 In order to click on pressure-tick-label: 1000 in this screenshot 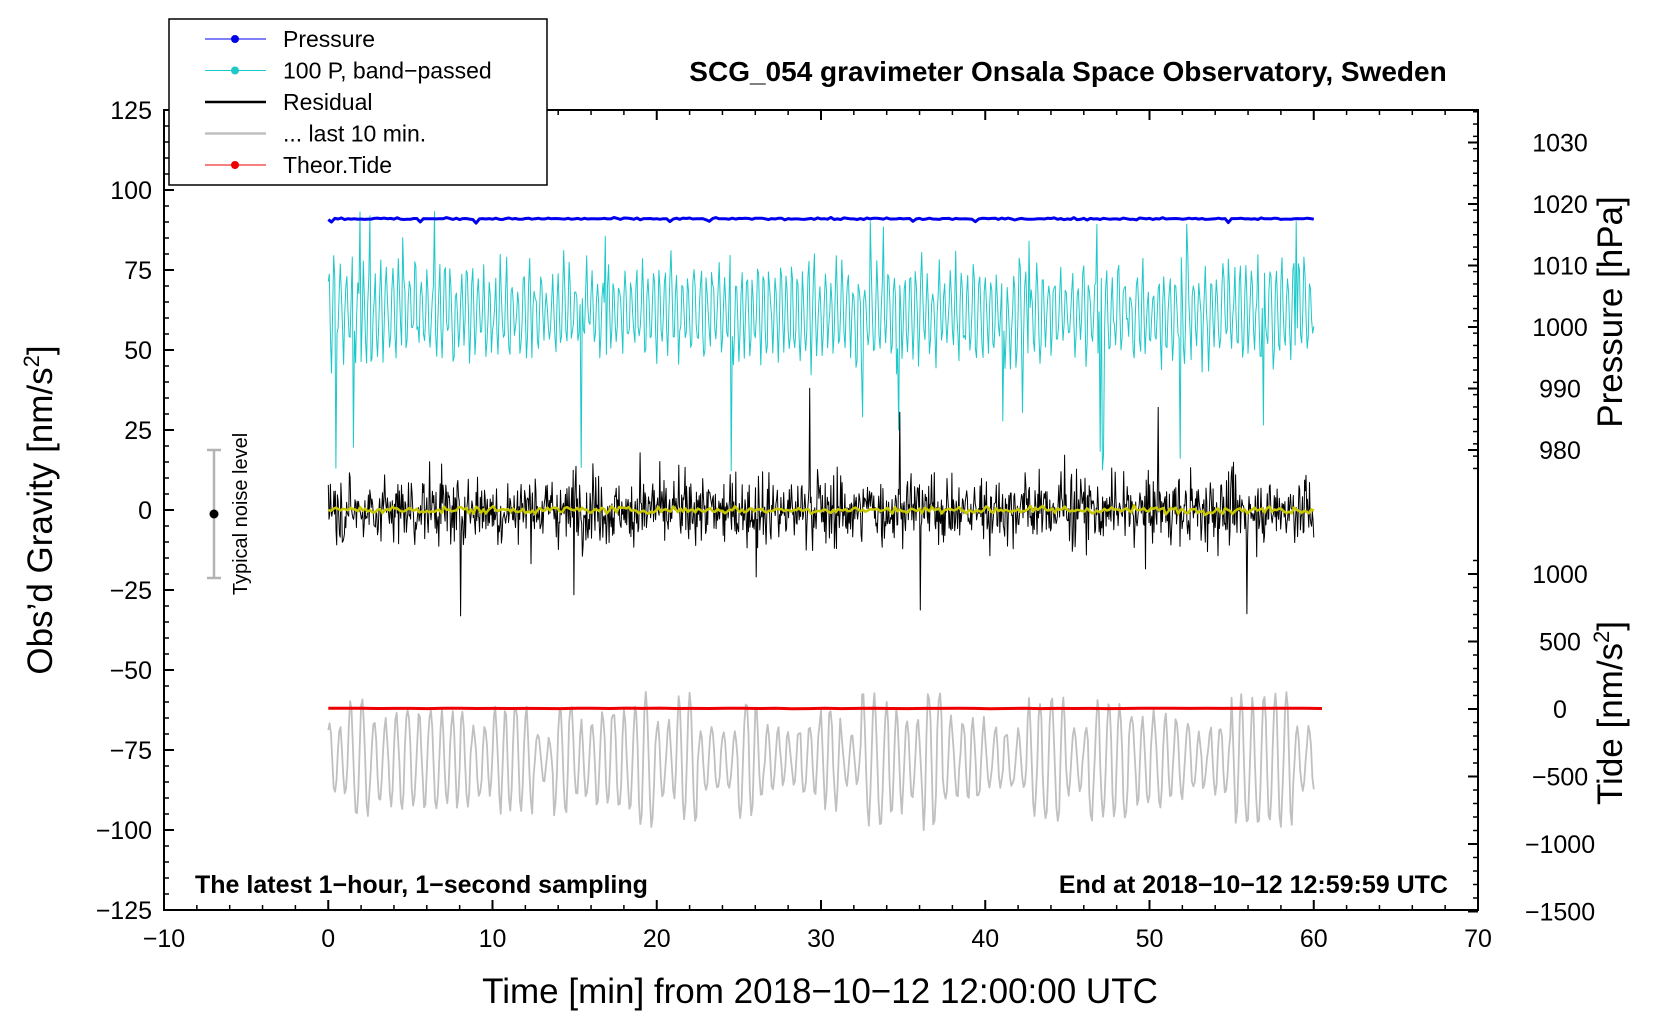, I will do `click(1560, 328)`.